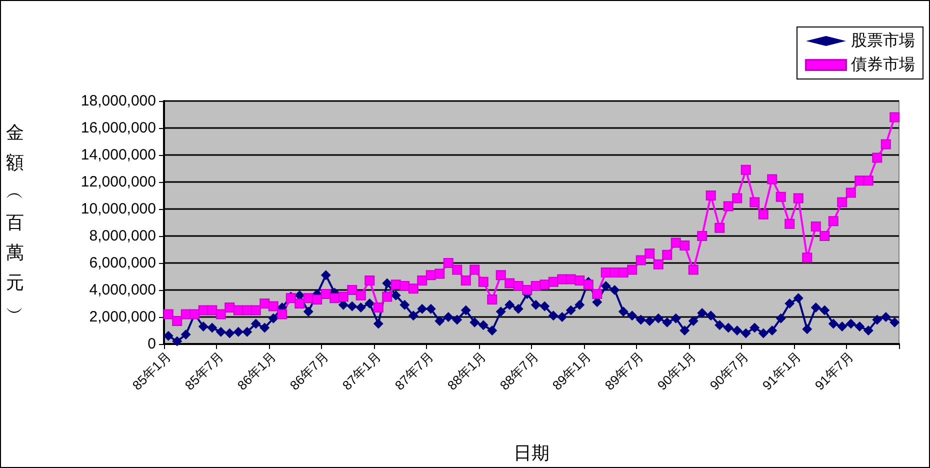 The width and height of the screenshot is (930, 468). What do you see at coordinates (729, 371) in the screenshot?
I see `x-tick-label: 90年7月` at bounding box center [729, 371].